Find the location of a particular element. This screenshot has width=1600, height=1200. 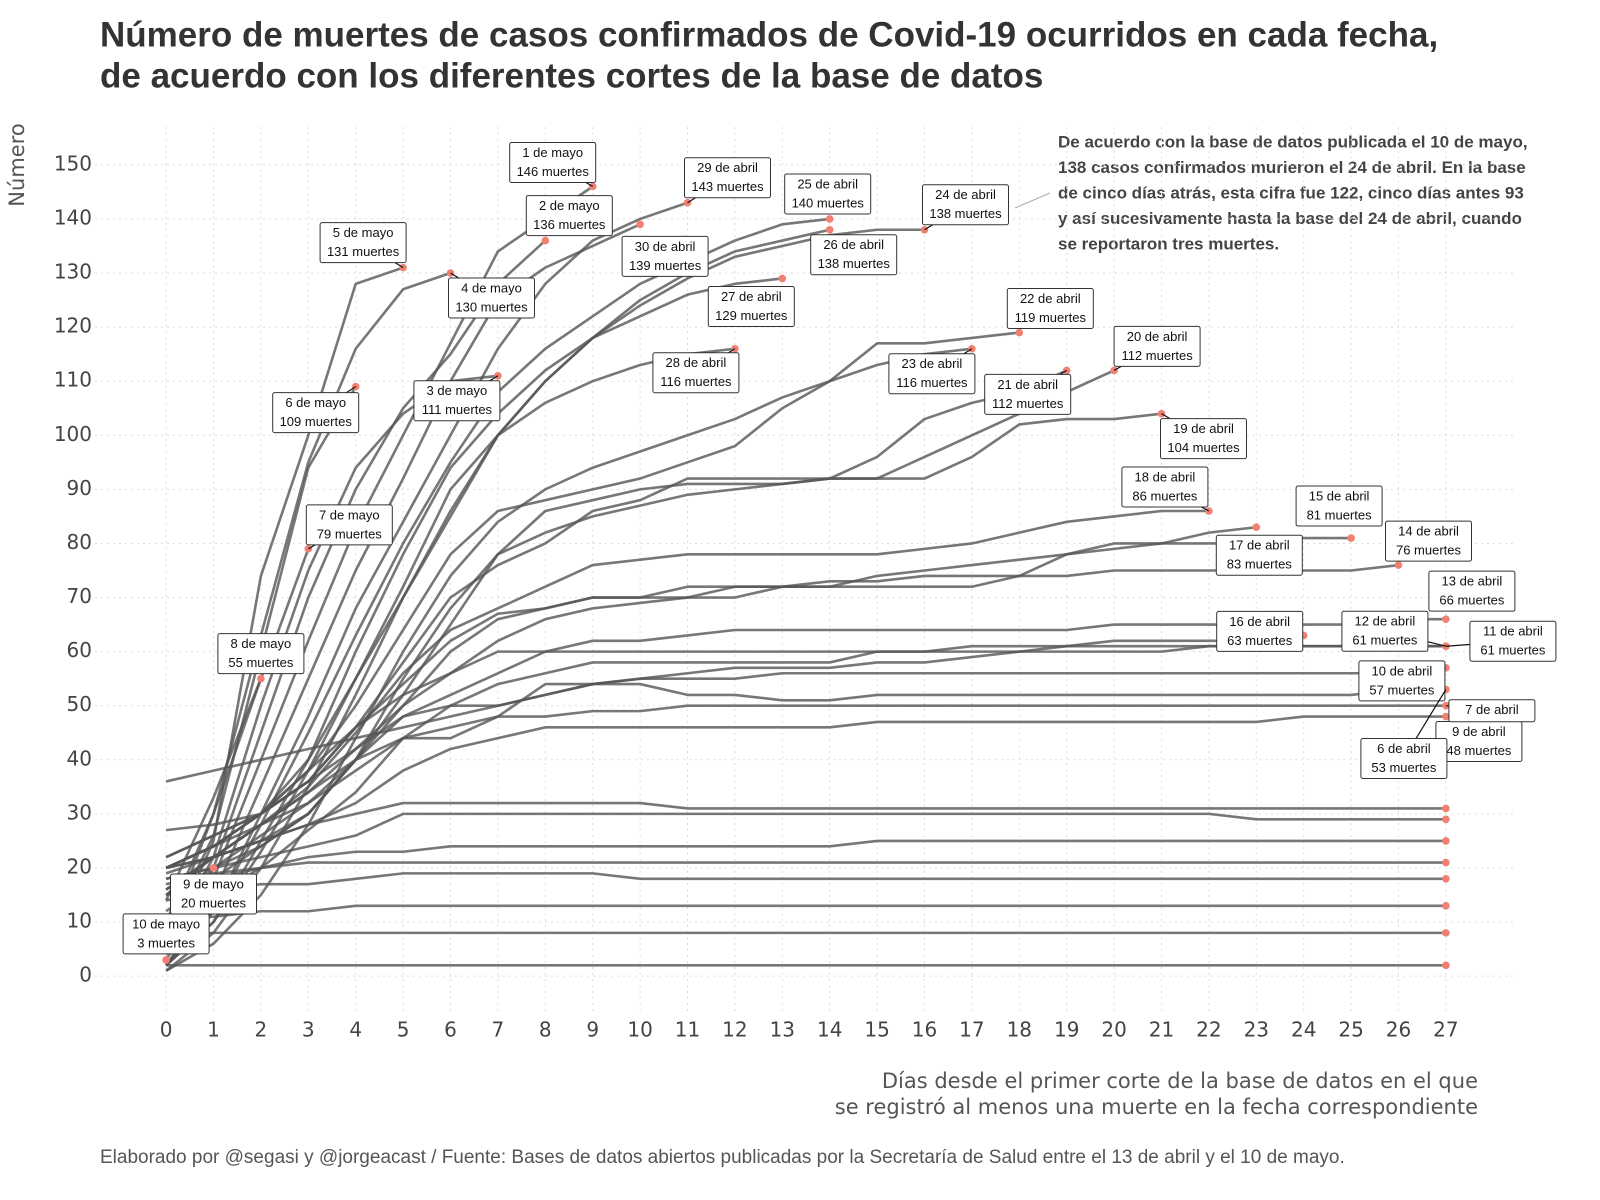

y-tick-label: 20 is located at coordinates (79, 866).